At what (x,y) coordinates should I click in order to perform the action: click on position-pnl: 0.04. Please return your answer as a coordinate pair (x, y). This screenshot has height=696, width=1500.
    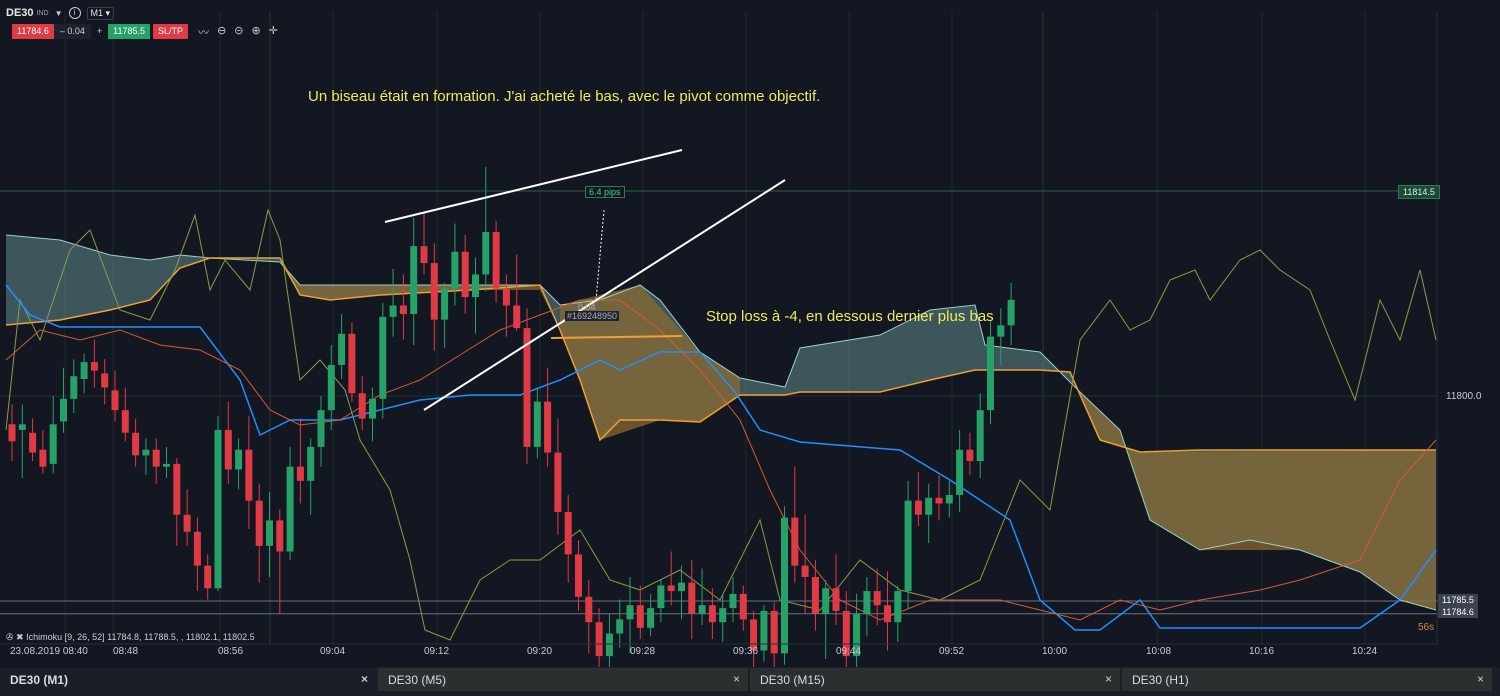
    Looking at the image, I should click on (587, 307).